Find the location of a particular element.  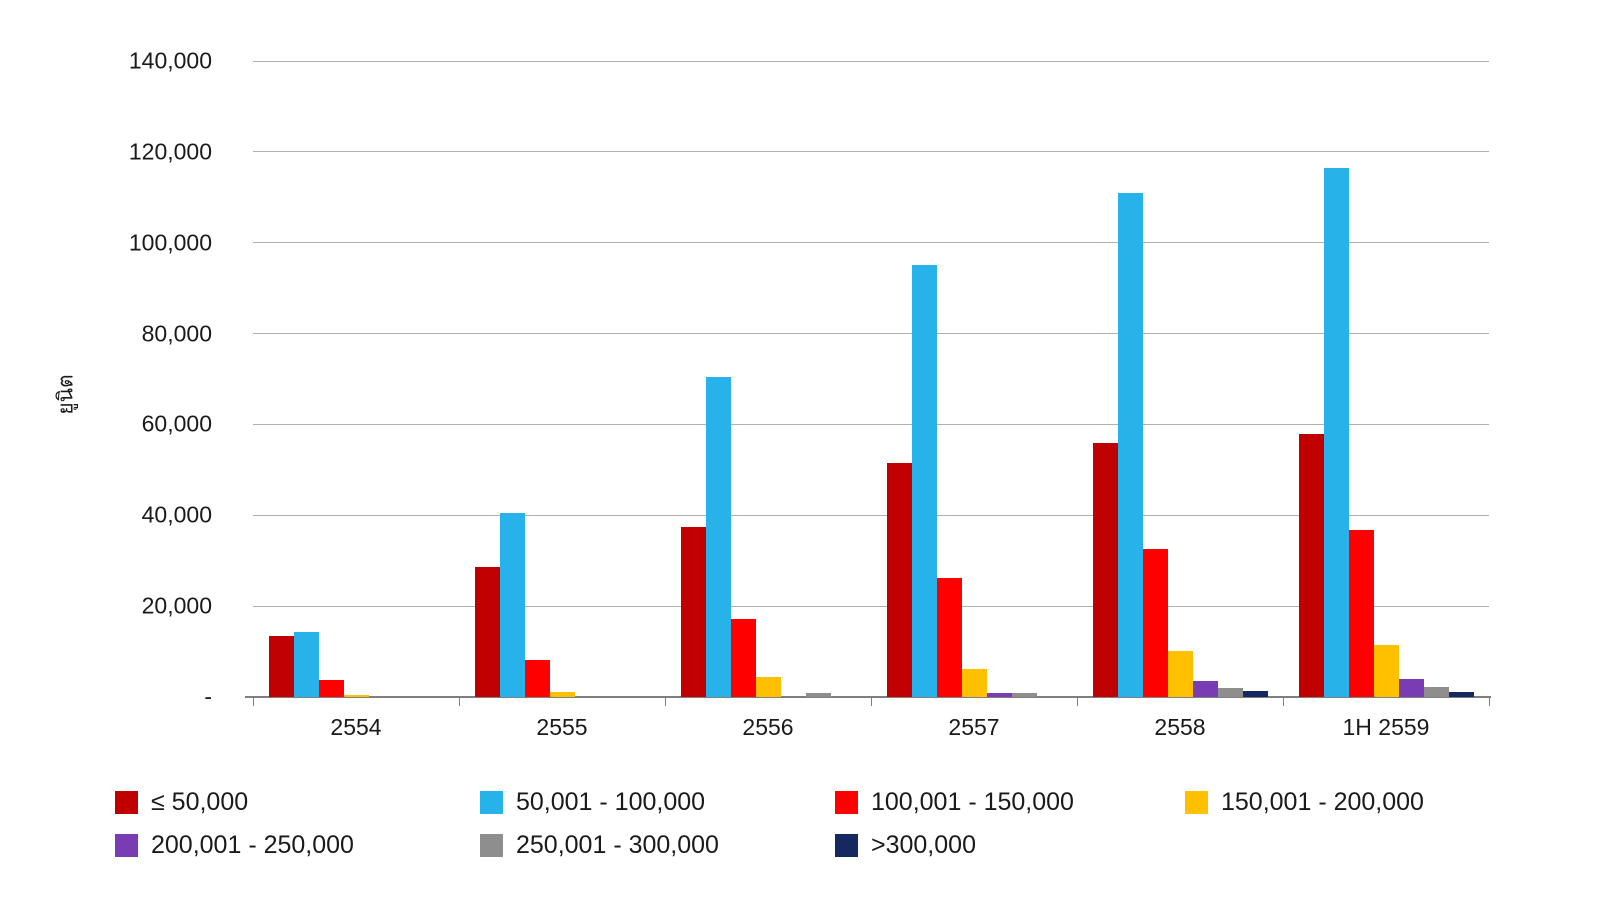

legend-item-6: 250,001 - 300,000 is located at coordinates (599, 845).